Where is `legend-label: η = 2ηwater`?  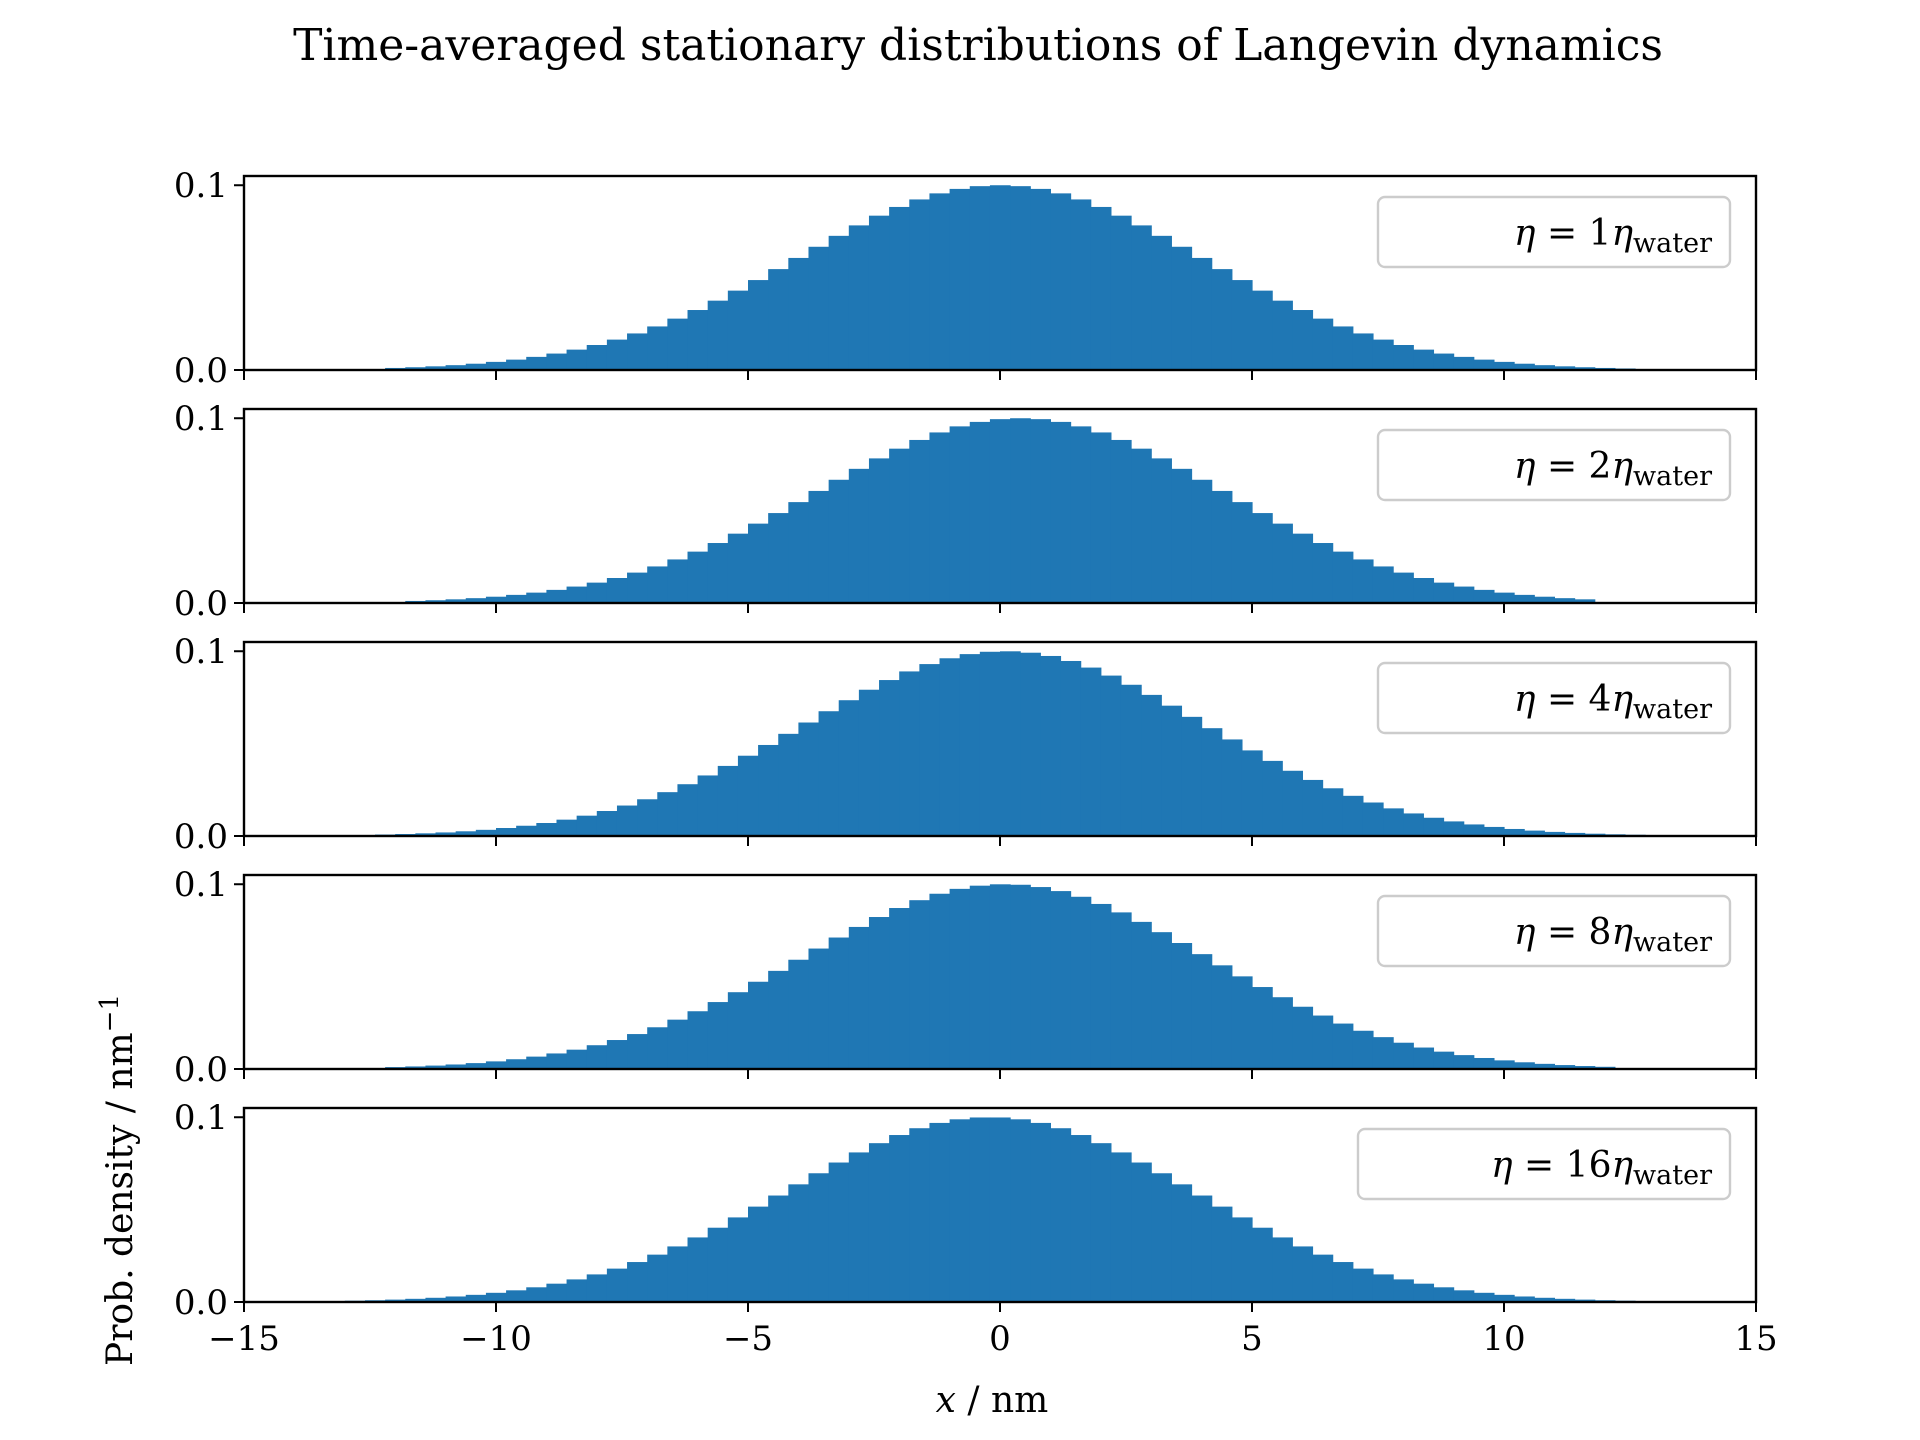
legend-label: η = 2ηwater is located at coordinates (1613, 469).